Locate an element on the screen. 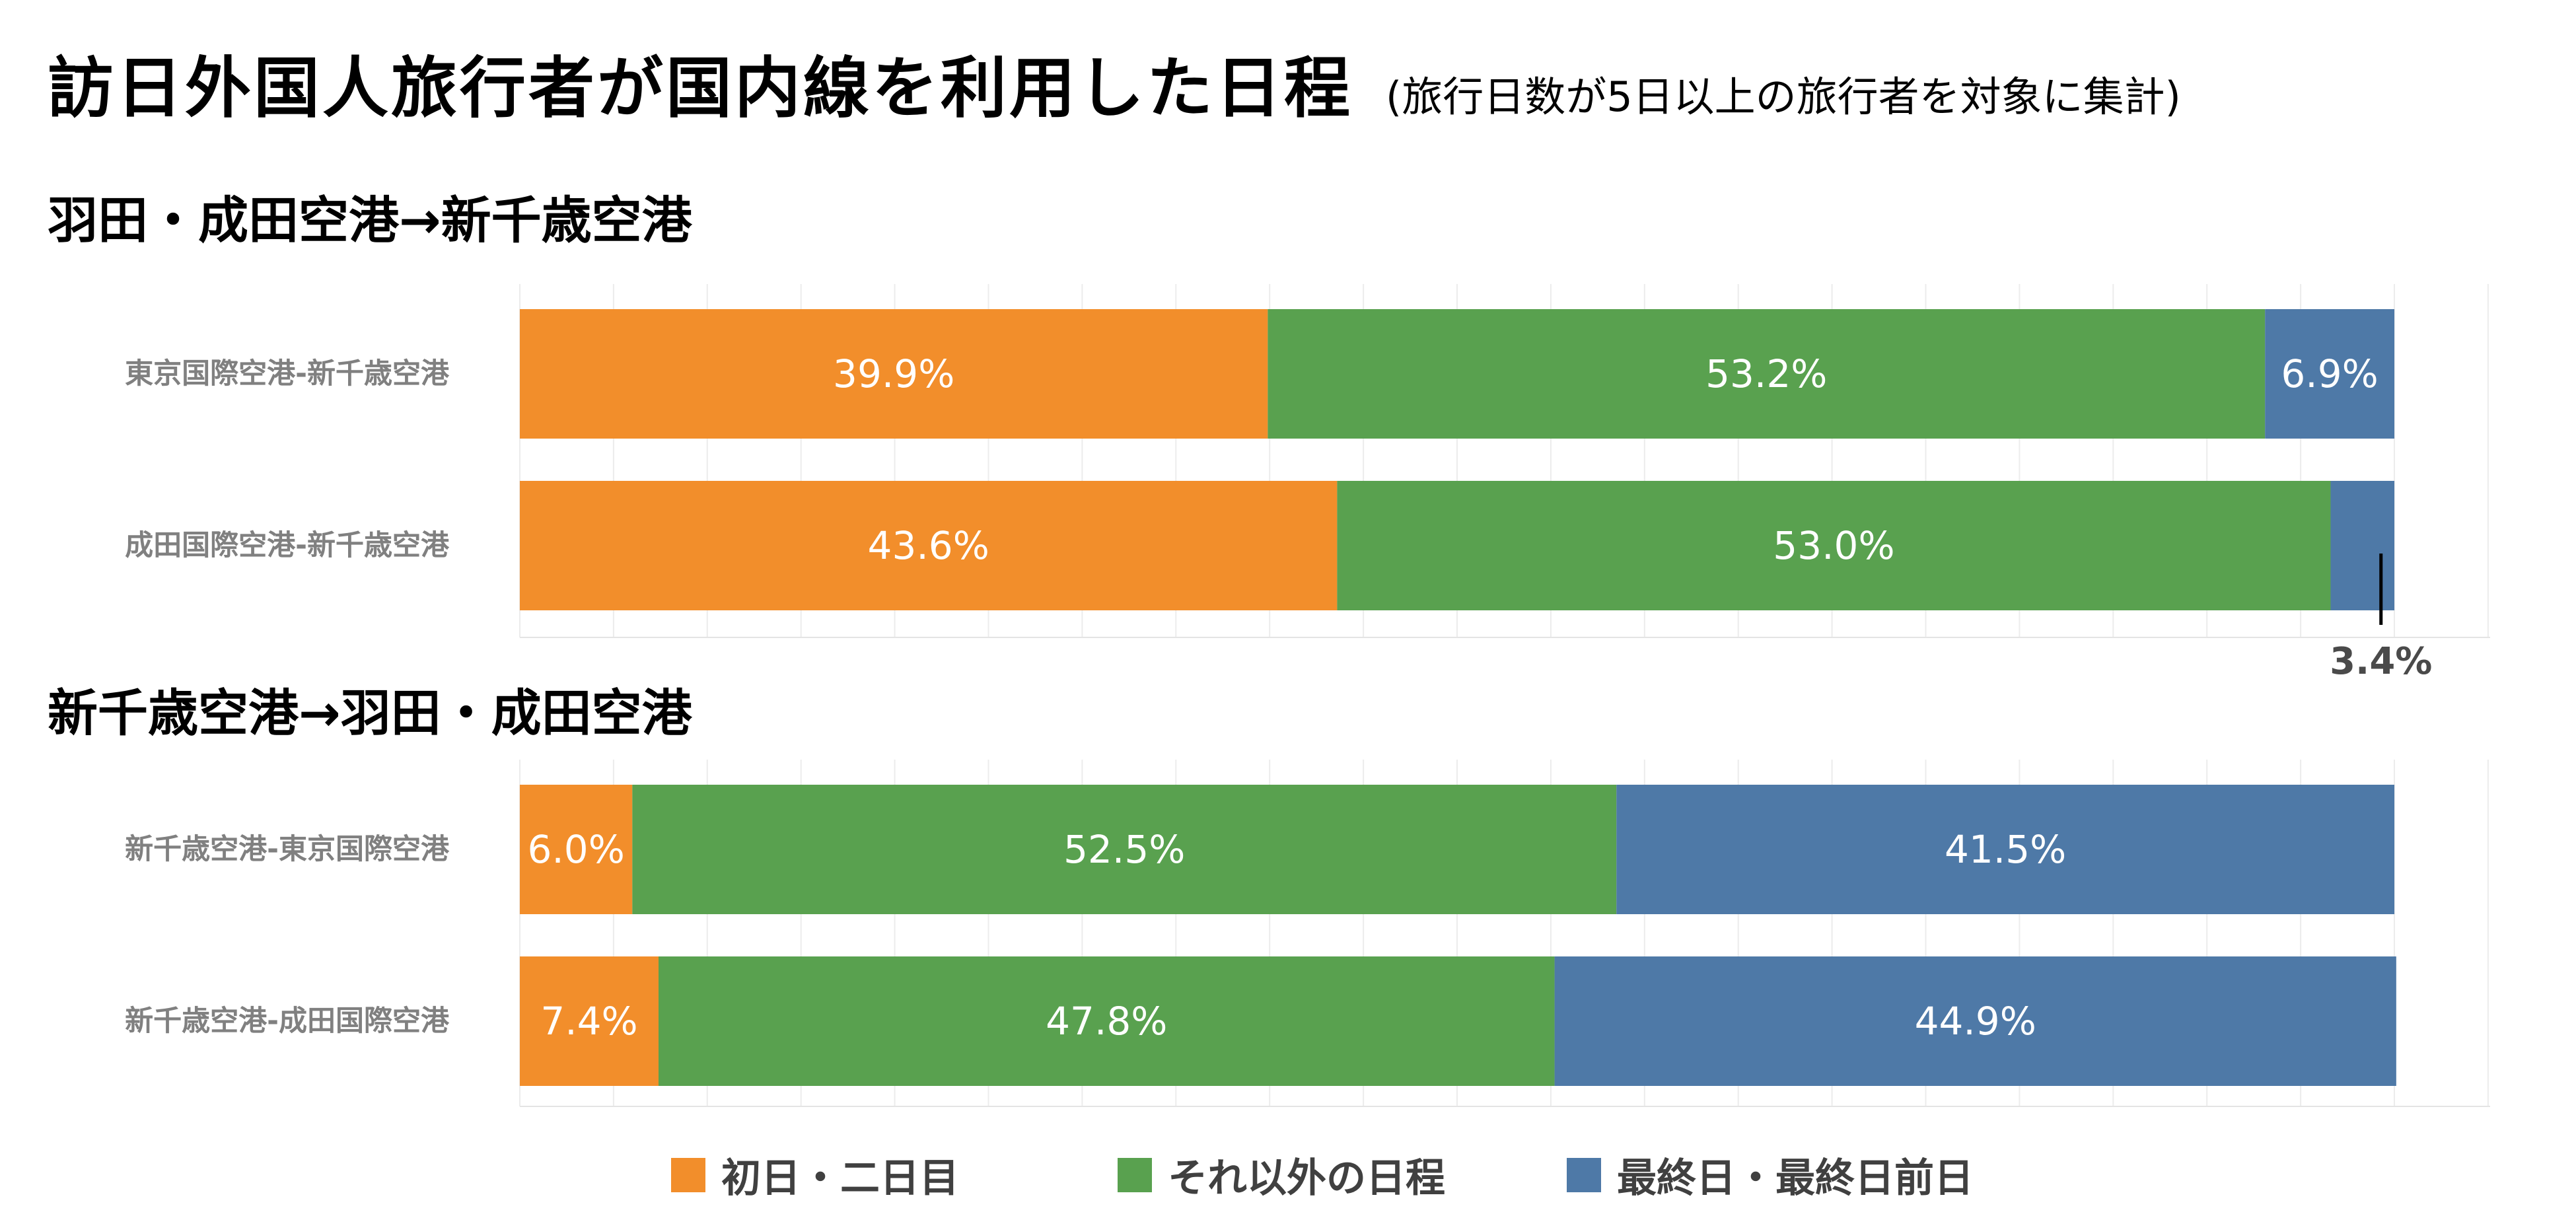  data-label: 39.9% is located at coordinates (893, 373).